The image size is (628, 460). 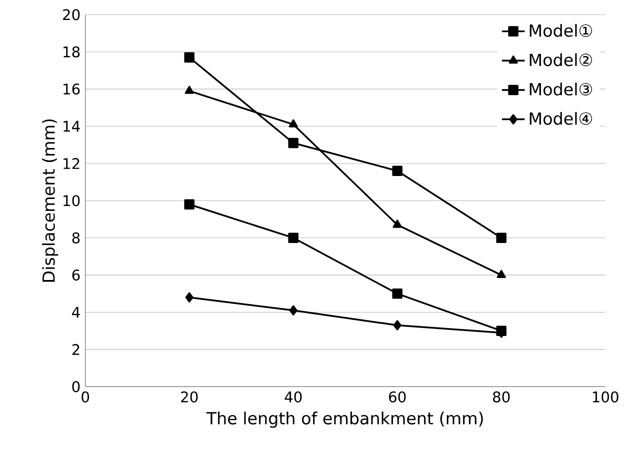 I want to click on legend-label: Model②, so click(x=561, y=59).